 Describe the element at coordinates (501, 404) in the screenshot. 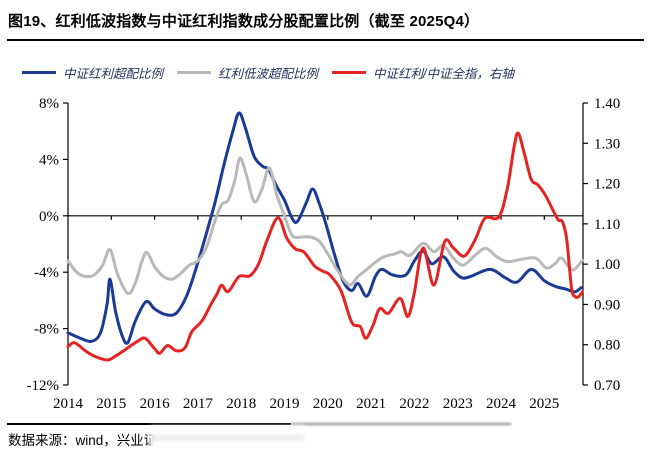

I see `x-axis-year-label: 2024` at that location.